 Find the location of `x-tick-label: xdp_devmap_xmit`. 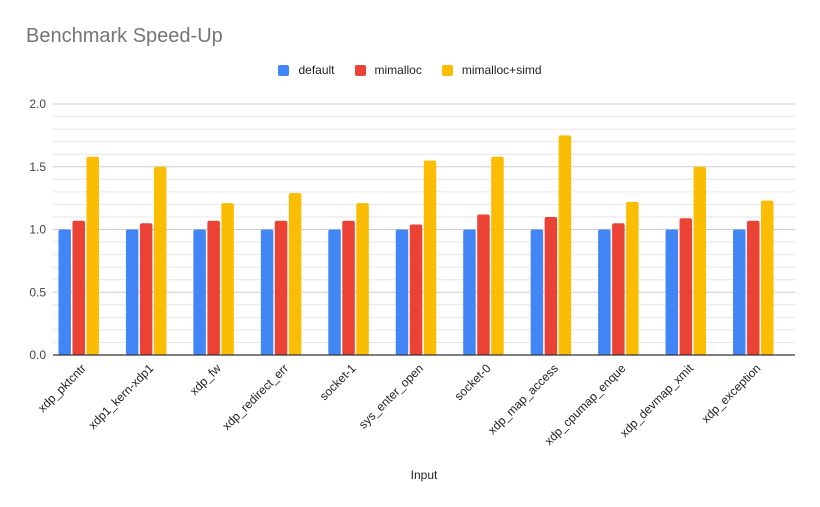

x-tick-label: xdp_devmap_xmit is located at coordinates (656, 400).